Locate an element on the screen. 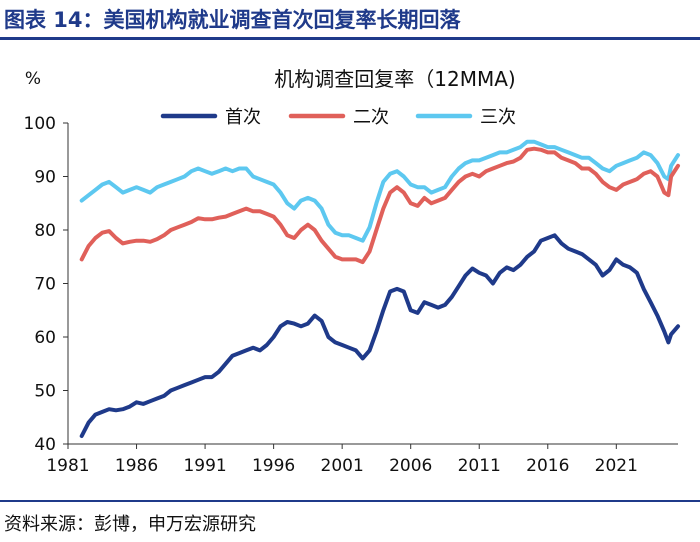 Image resolution: width=700 pixels, height=542 pixels. x-tick-label: 2016 is located at coordinates (547, 466).